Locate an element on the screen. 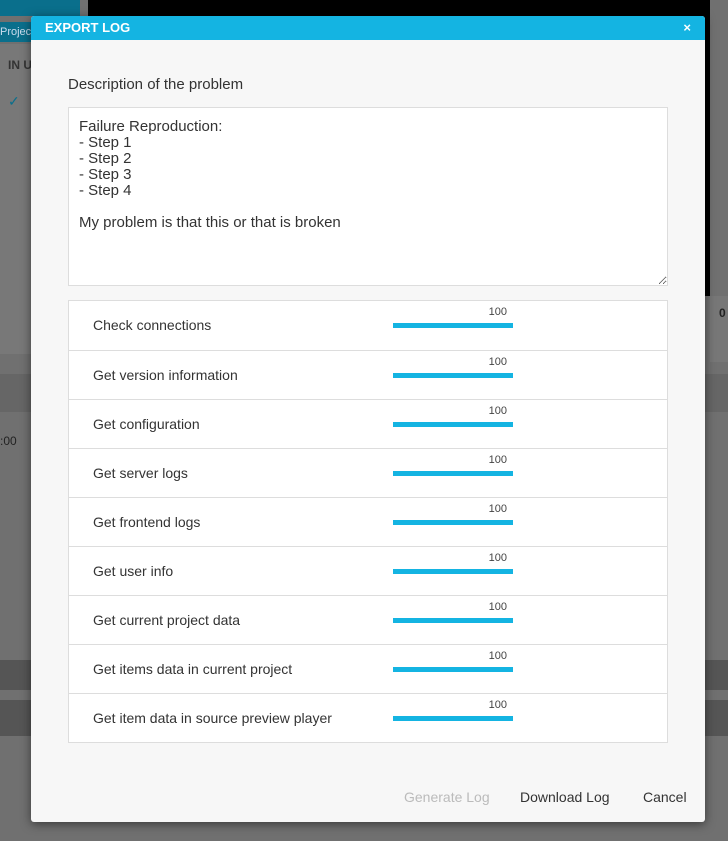  step-label: Get item data in source preview player is located at coordinates (212, 718).